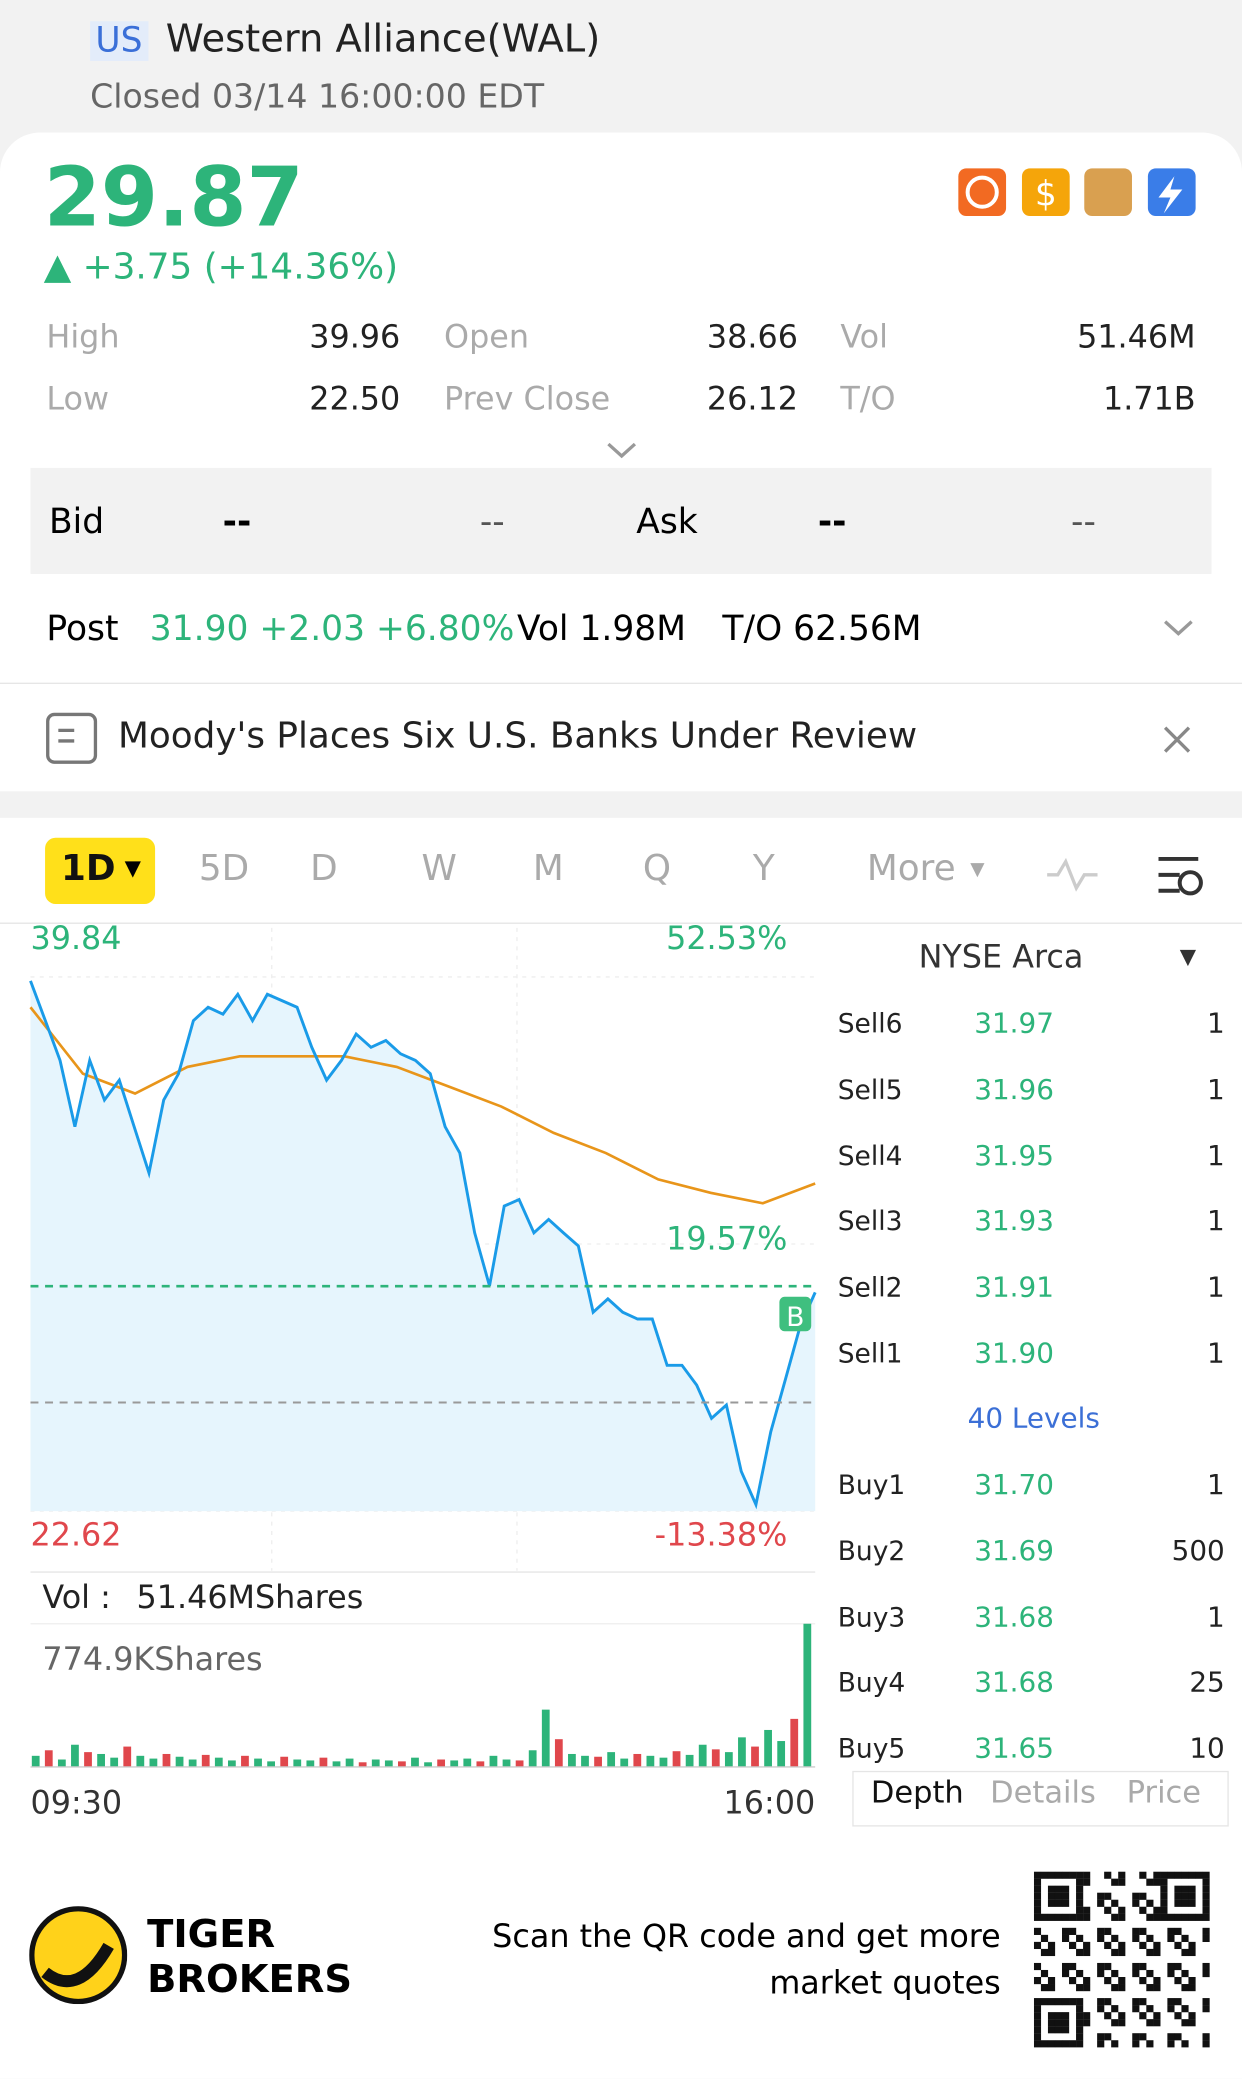  What do you see at coordinates (911, 869) in the screenshot?
I see `period-tab: More` at bounding box center [911, 869].